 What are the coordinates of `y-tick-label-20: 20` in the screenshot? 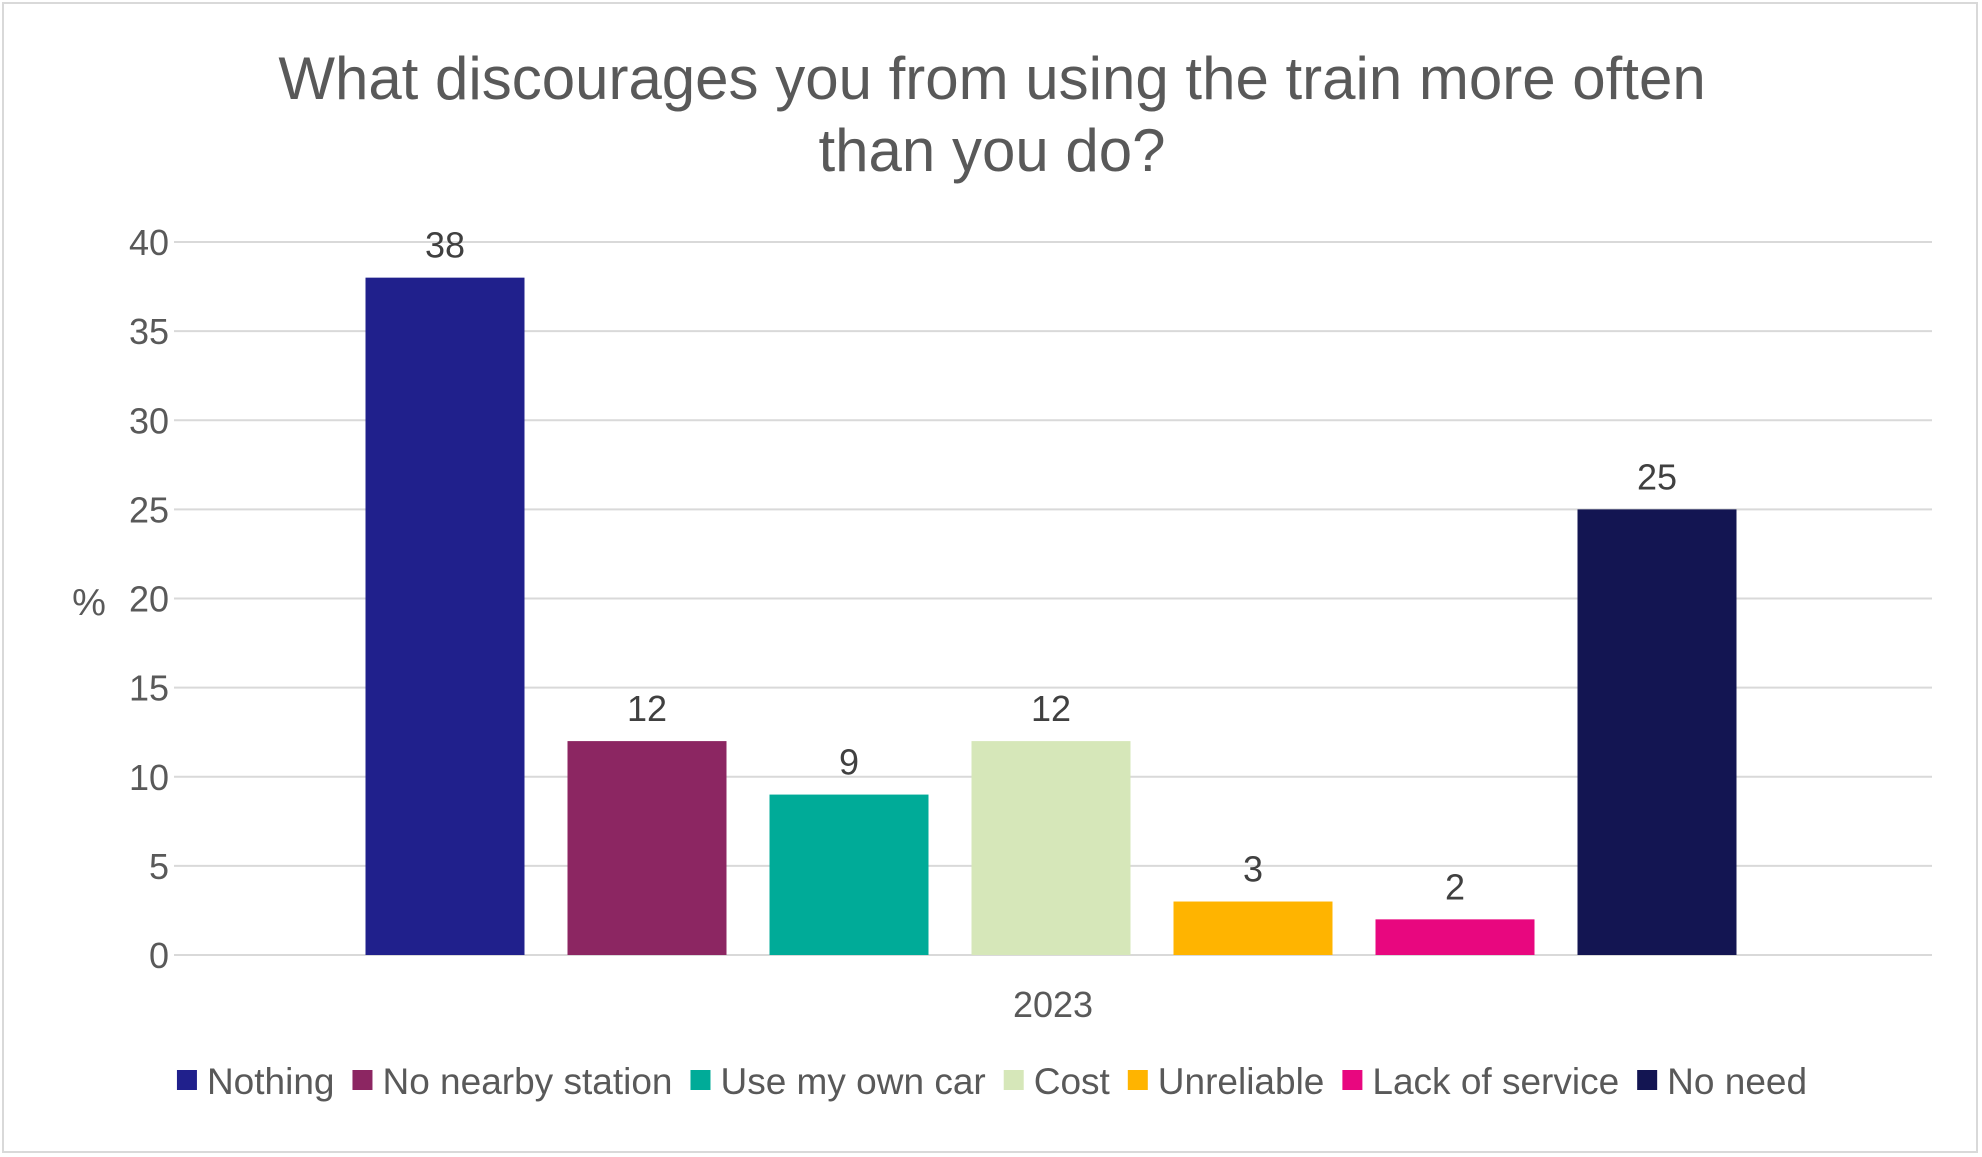 It's located at (149, 599).